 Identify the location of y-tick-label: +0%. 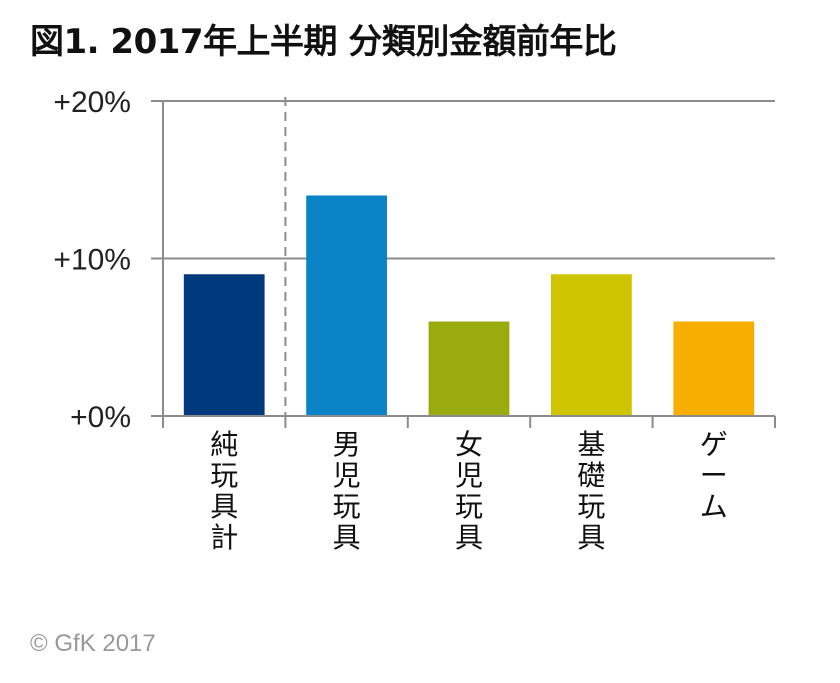
(100, 417).